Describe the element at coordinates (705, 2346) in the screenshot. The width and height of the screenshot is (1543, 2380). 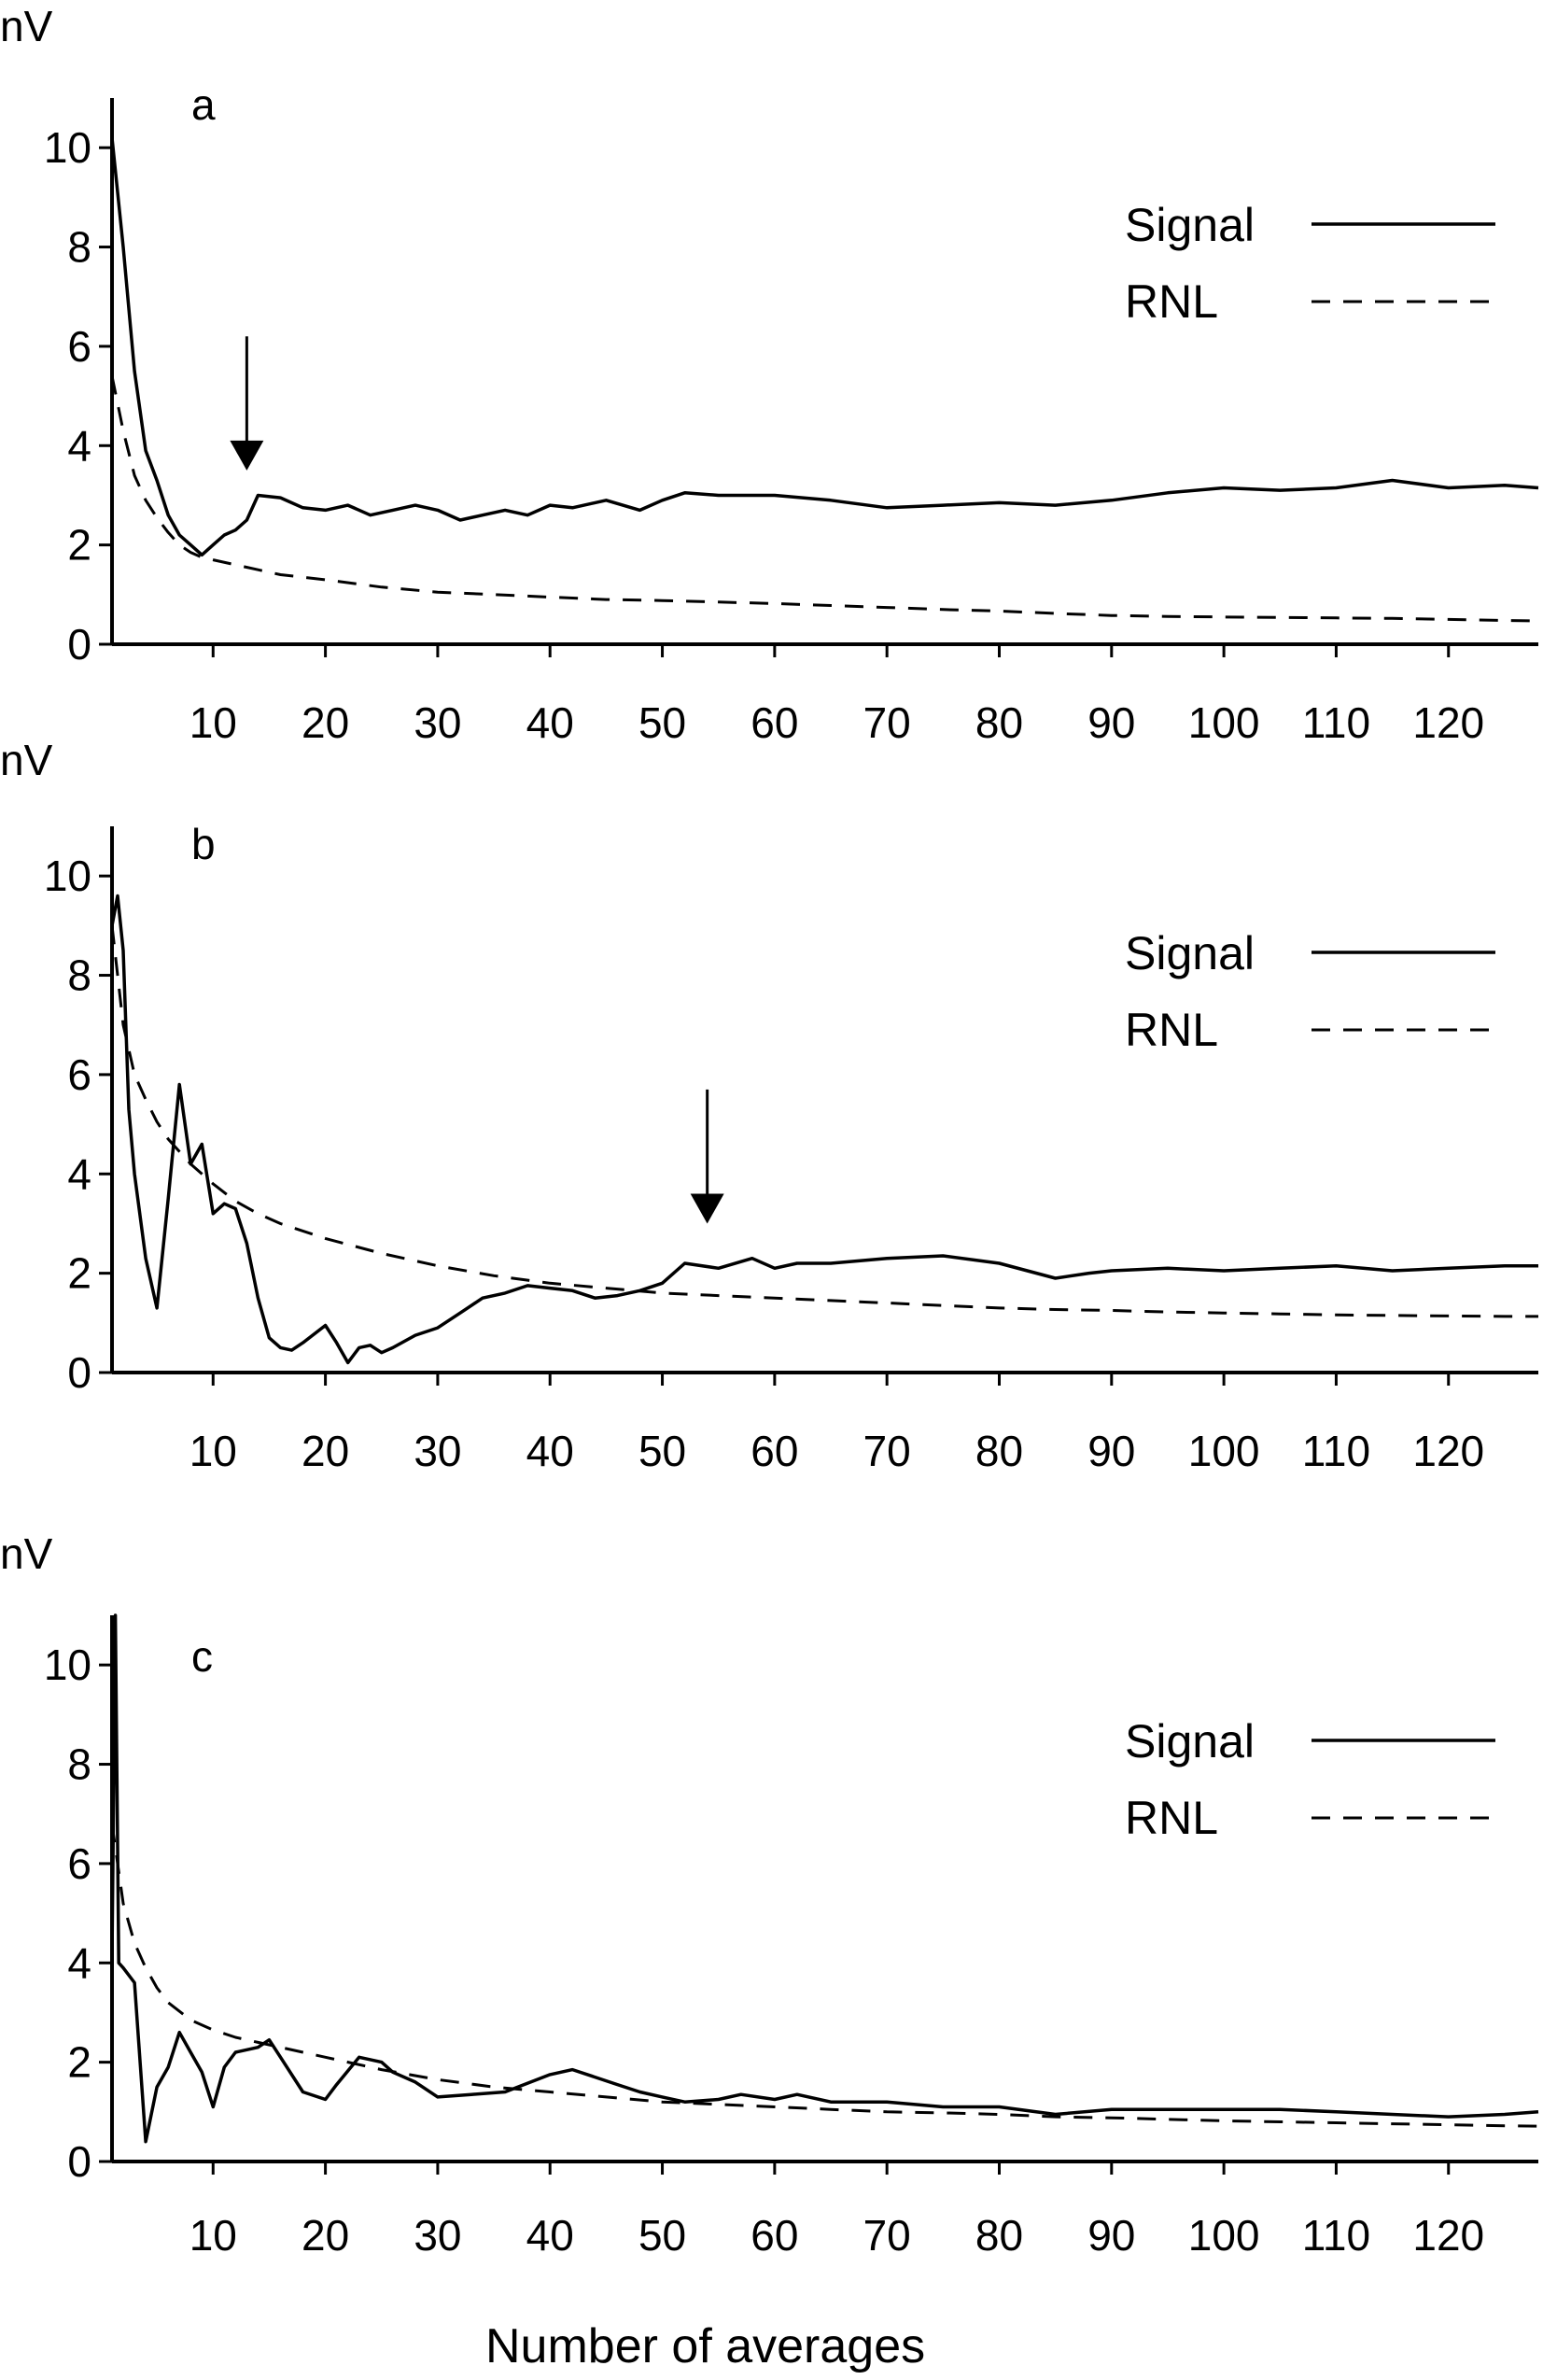
I see `x-axis-title: Number of averages` at that location.